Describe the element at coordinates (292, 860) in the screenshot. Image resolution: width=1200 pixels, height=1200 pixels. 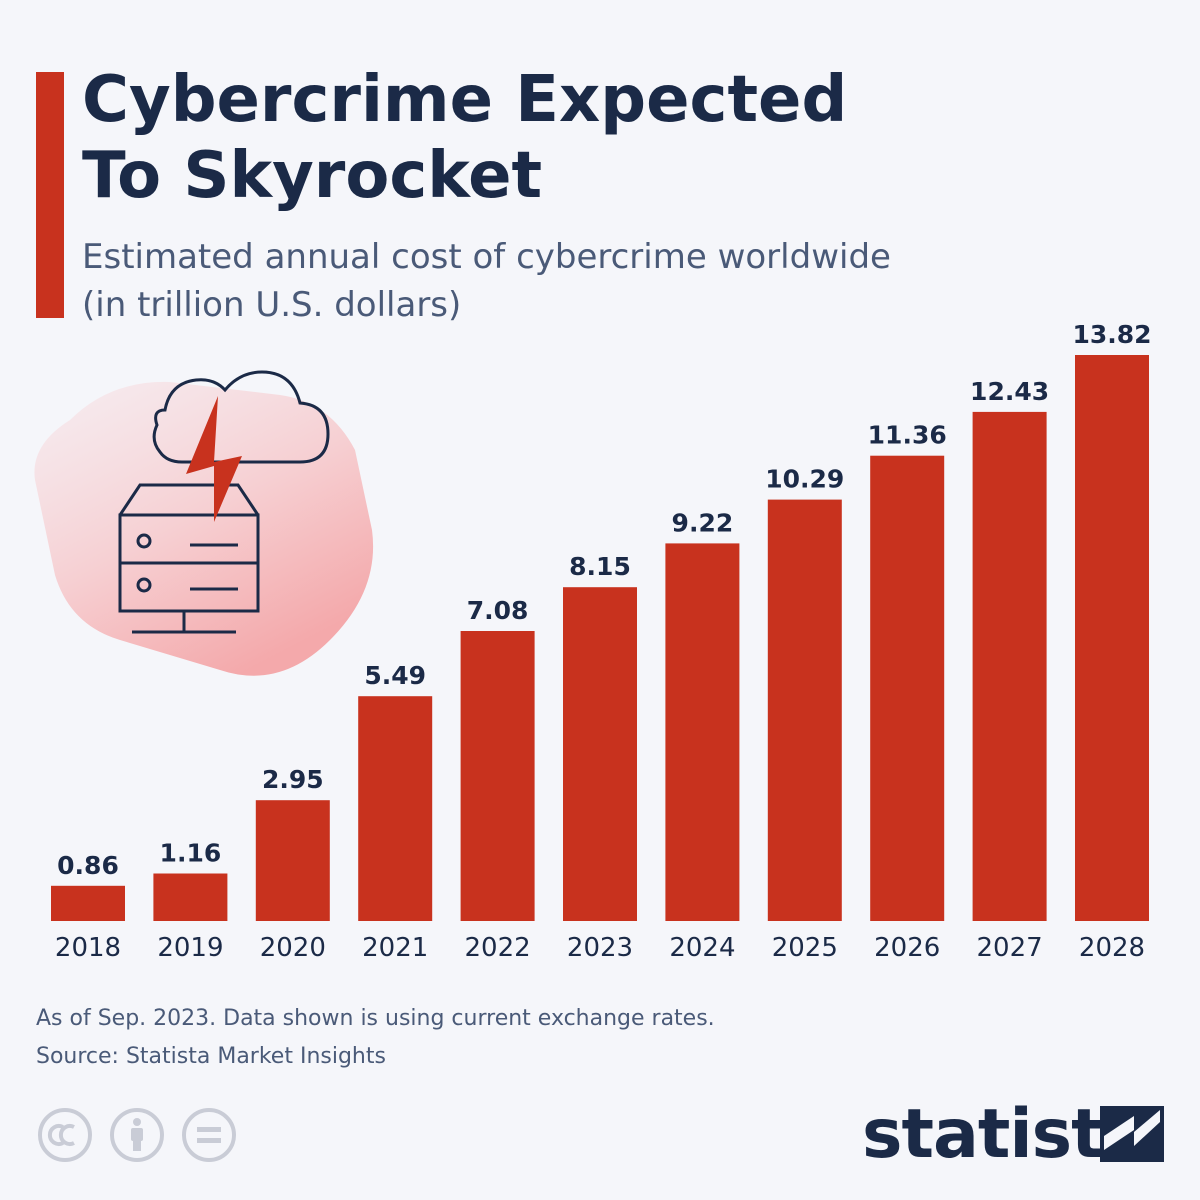
I see `bar-2020` at that location.